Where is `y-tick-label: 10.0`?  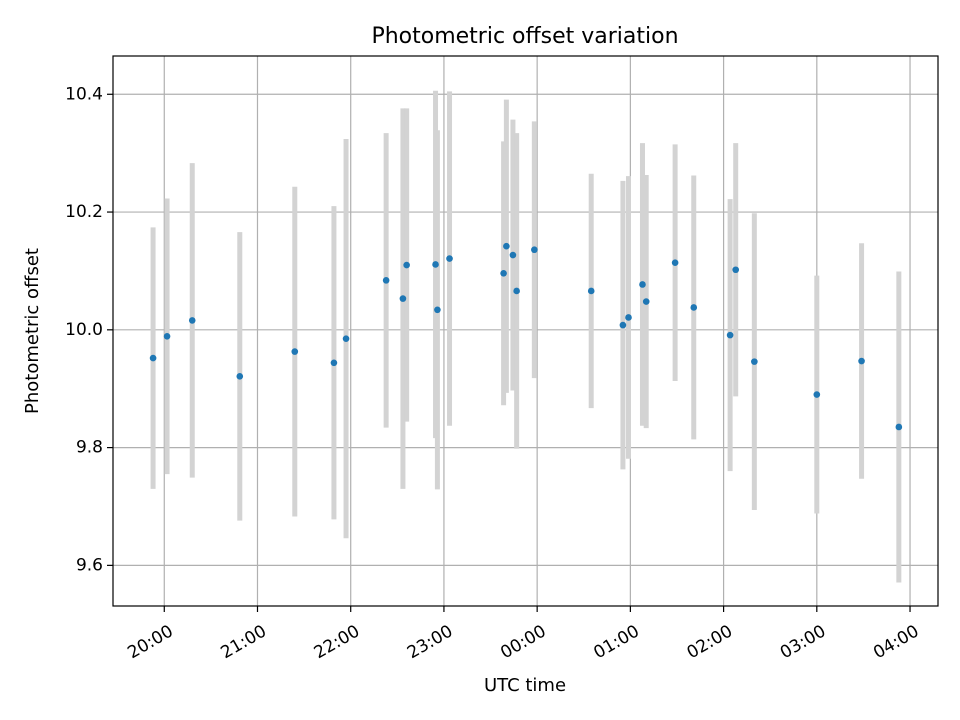 y-tick-label: 10.0 is located at coordinates (84, 330).